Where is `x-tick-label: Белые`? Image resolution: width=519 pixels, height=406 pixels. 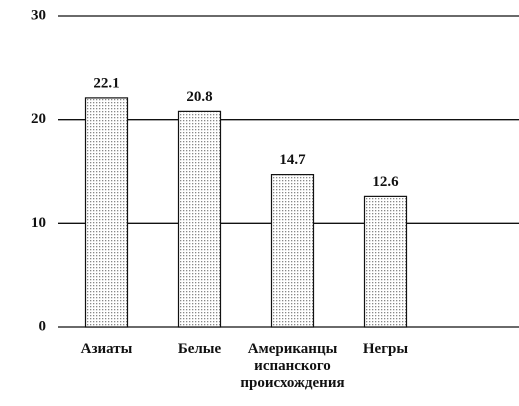 x-tick-label: Белые is located at coordinates (199, 349).